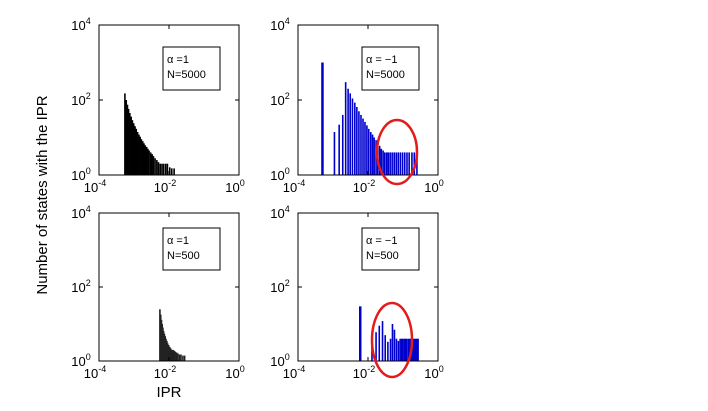 This screenshot has width=708, height=411. I want to click on subplot-1: 10⁻⁴ 10⁻² 10⁰ 10⁰ 10² 10⁴ α =1 N=5000, so click(157, 105).